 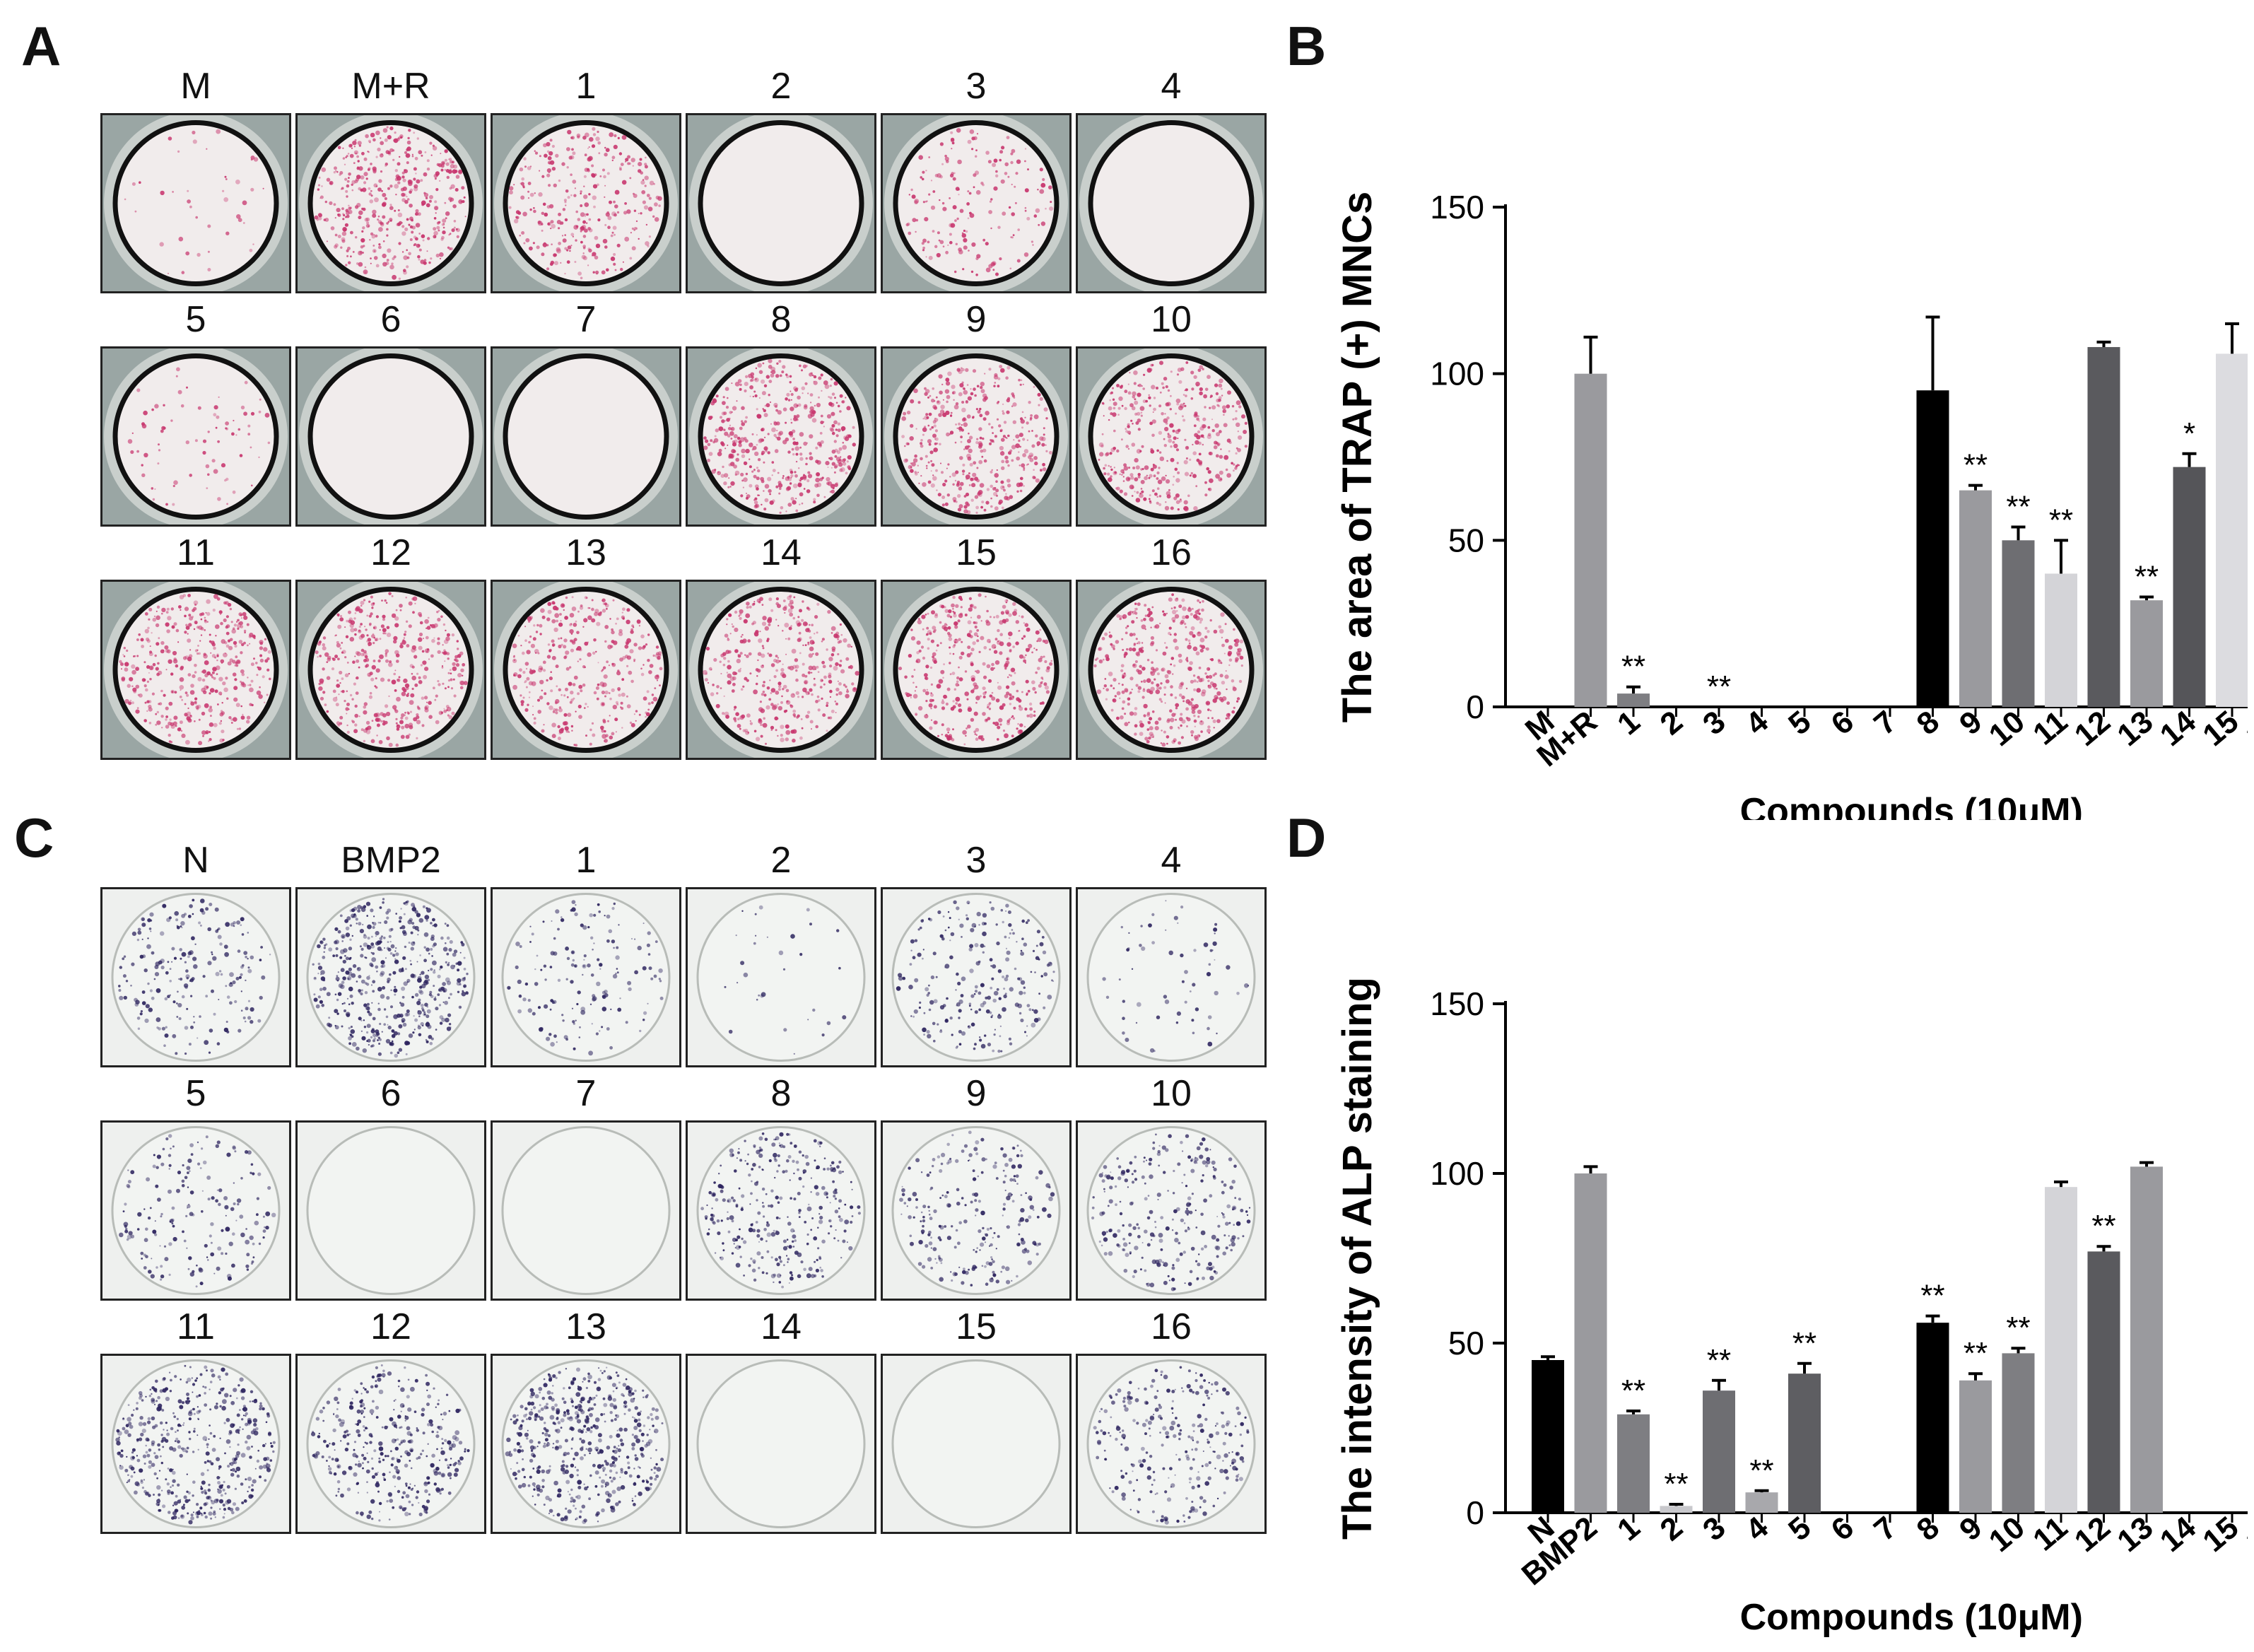 What do you see at coordinates (2220, 728) in the screenshot?
I see `x-tick-label: 15` at bounding box center [2220, 728].